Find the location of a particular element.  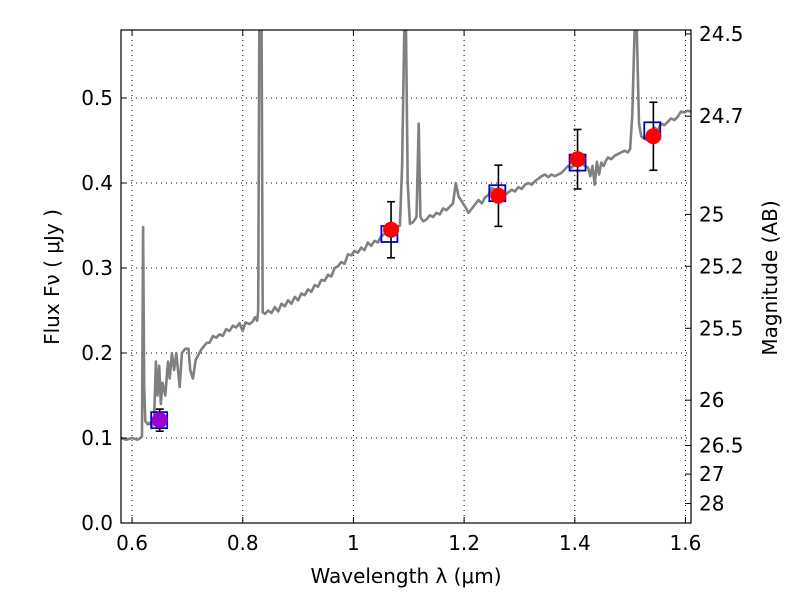

mag-tick-label: 24.7 is located at coordinates (721, 116).